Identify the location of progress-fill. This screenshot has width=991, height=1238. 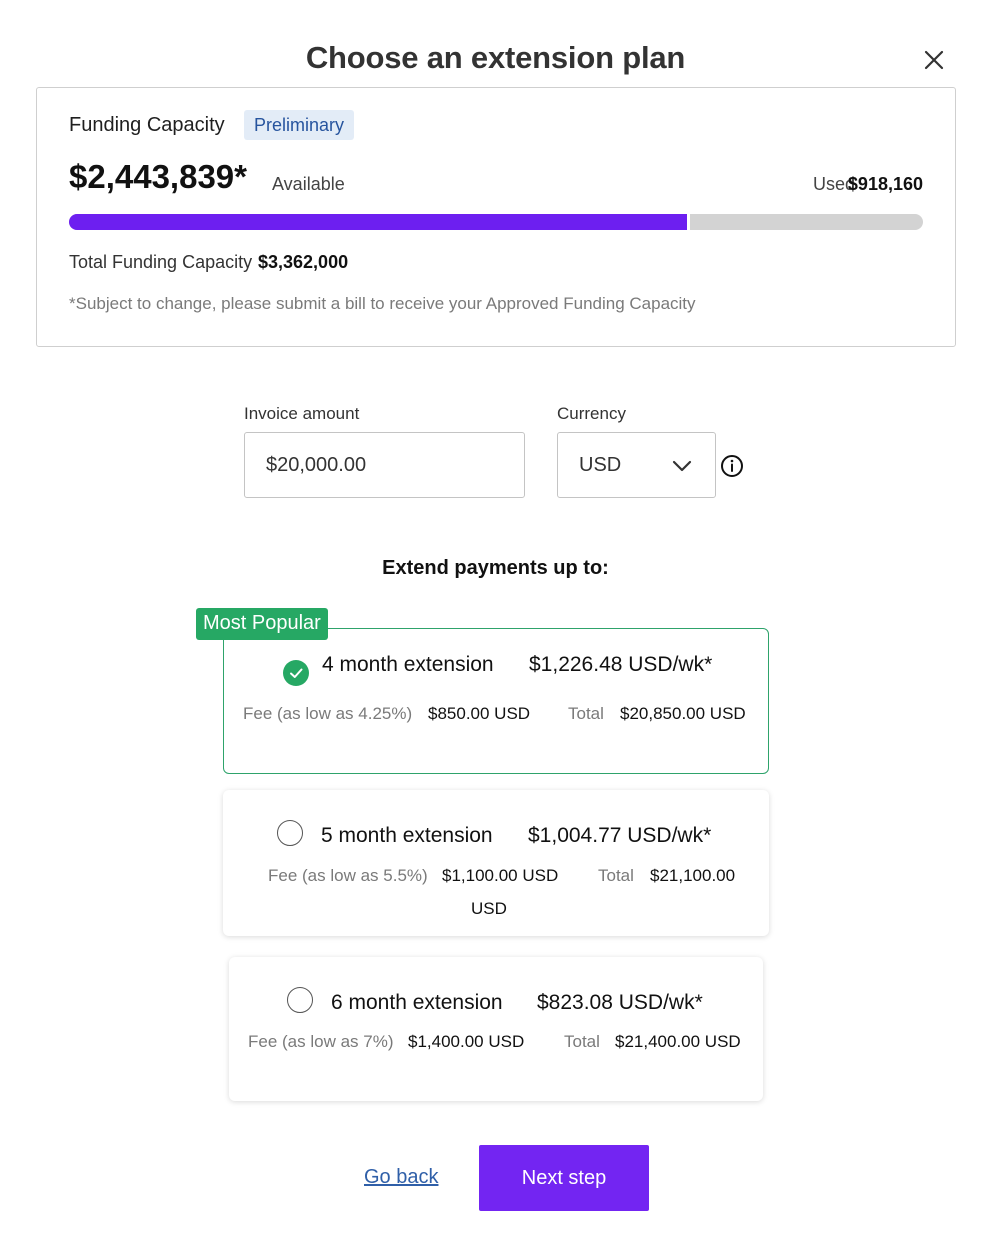
(379, 222).